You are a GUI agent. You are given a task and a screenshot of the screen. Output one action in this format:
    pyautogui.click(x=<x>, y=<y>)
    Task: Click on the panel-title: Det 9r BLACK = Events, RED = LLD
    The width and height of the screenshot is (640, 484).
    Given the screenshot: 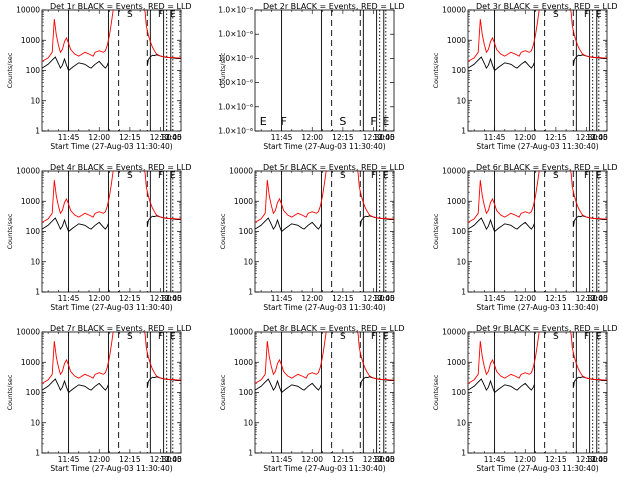 What is the action you would take?
    pyautogui.click(x=547, y=328)
    